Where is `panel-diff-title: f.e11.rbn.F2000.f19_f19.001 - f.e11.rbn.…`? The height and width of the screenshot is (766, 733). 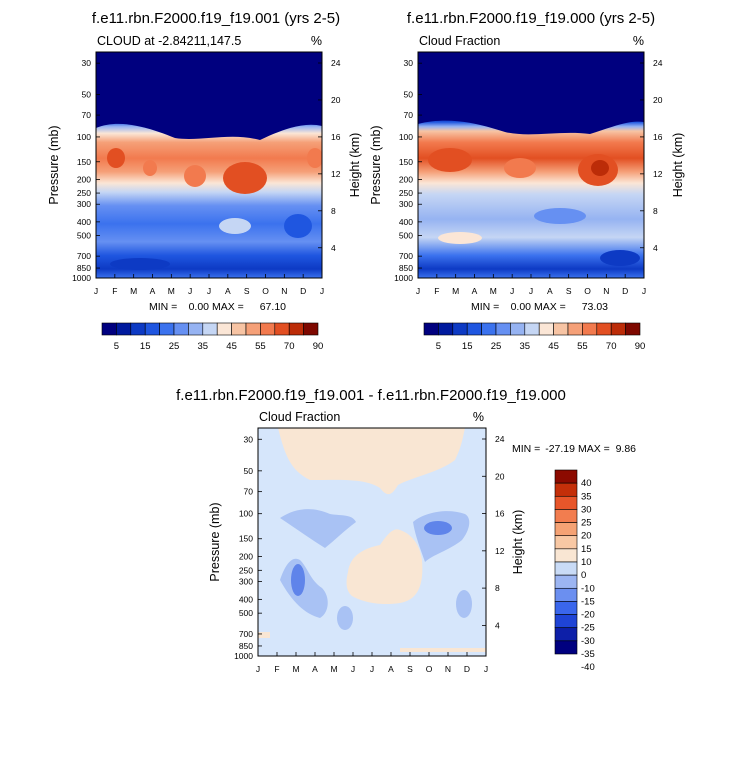 panel-diff-title: f.e11.rbn.F2000.f19_f19.001 - f.e11.rbn.… is located at coordinates (371, 395).